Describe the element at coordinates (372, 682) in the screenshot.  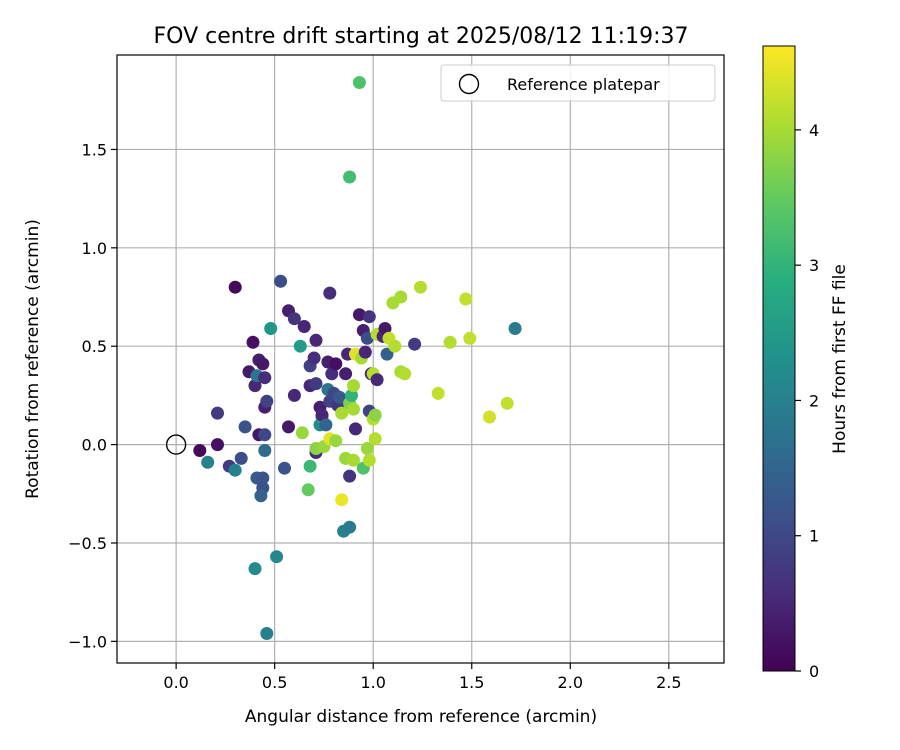
I see `x-tick-label: 1.0` at that location.